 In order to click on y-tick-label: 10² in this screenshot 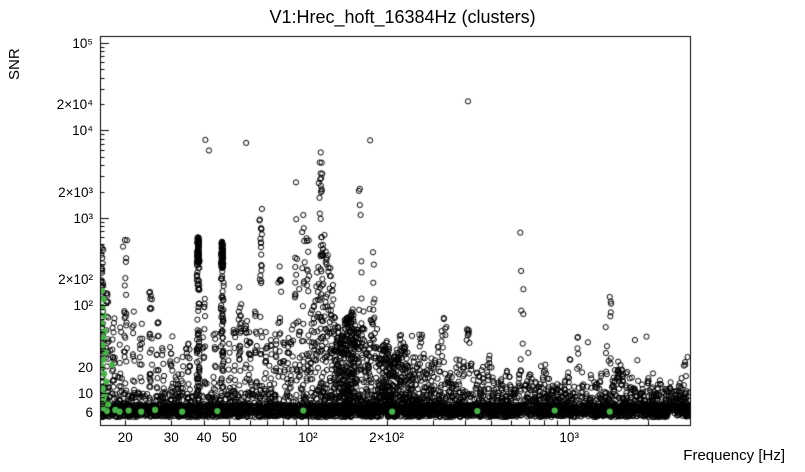, I will do `click(83, 306)`.